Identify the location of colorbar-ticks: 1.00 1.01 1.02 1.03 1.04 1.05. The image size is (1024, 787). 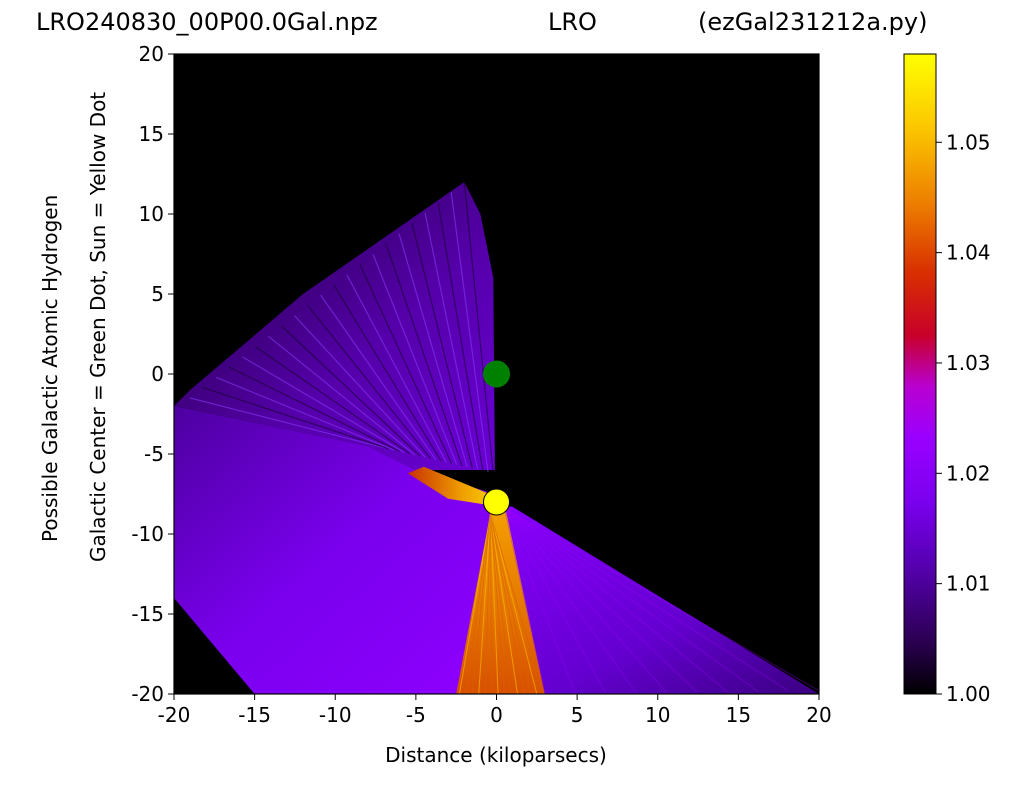
(963, 418).